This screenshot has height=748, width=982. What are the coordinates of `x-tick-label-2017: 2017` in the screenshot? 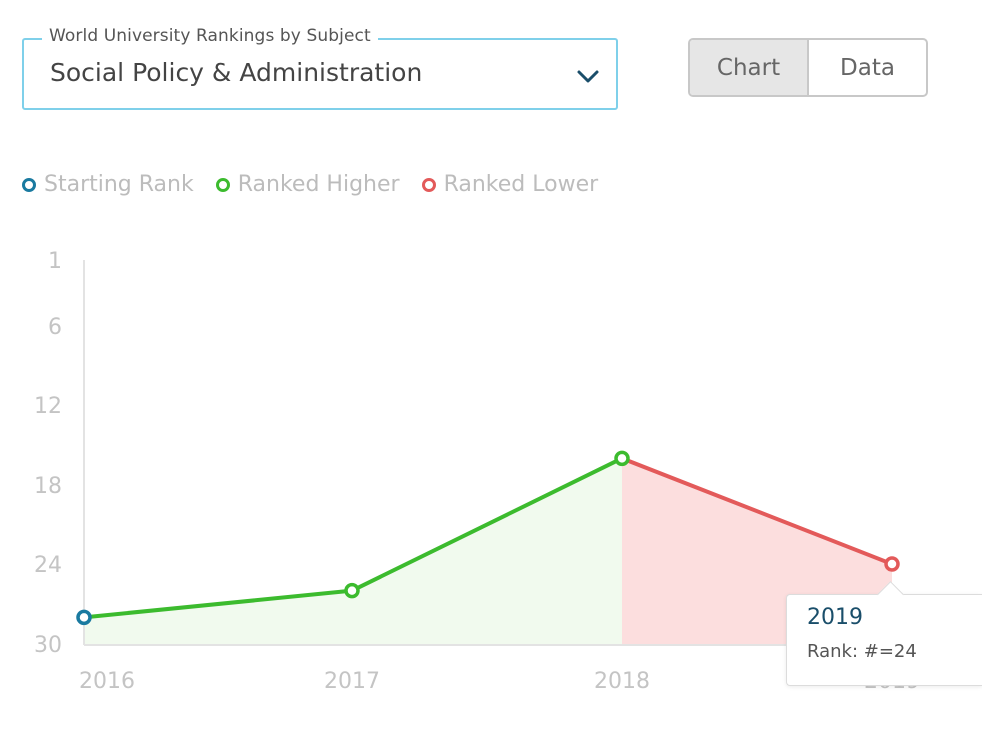 It's located at (352, 681).